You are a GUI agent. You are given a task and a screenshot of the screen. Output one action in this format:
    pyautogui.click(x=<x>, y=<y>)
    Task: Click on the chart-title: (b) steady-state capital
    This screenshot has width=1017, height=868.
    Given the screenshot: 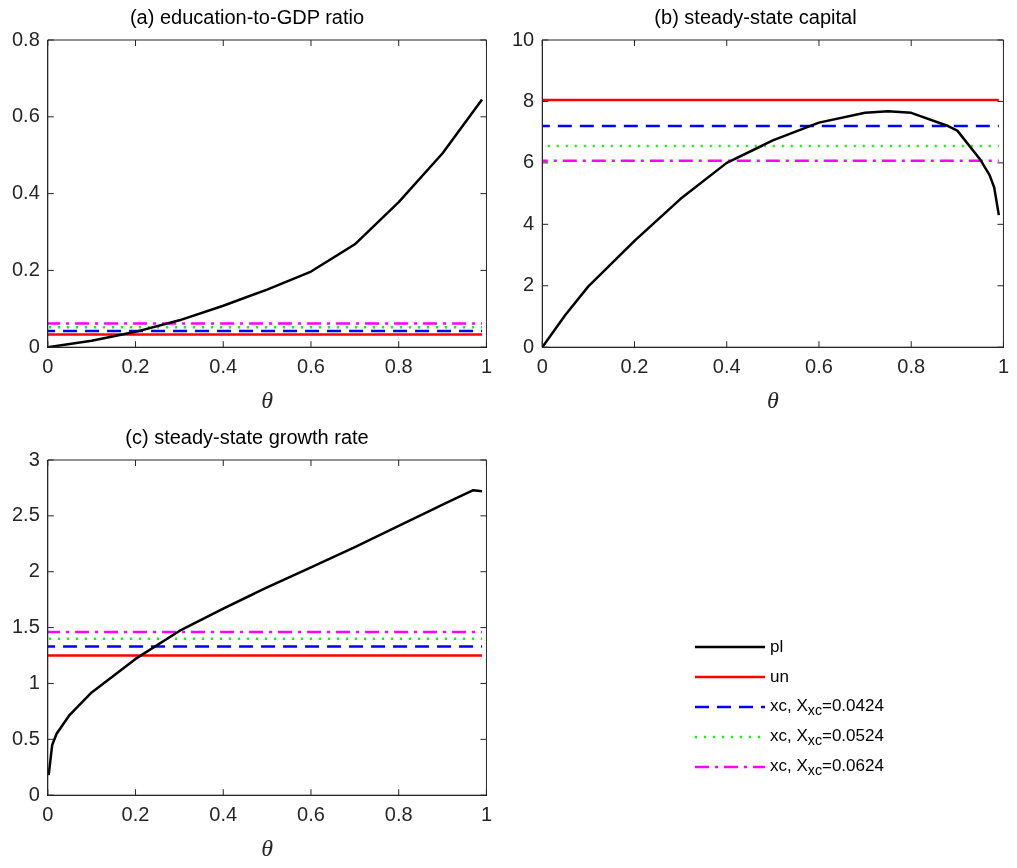 What is the action you would take?
    pyautogui.click(x=755, y=16)
    